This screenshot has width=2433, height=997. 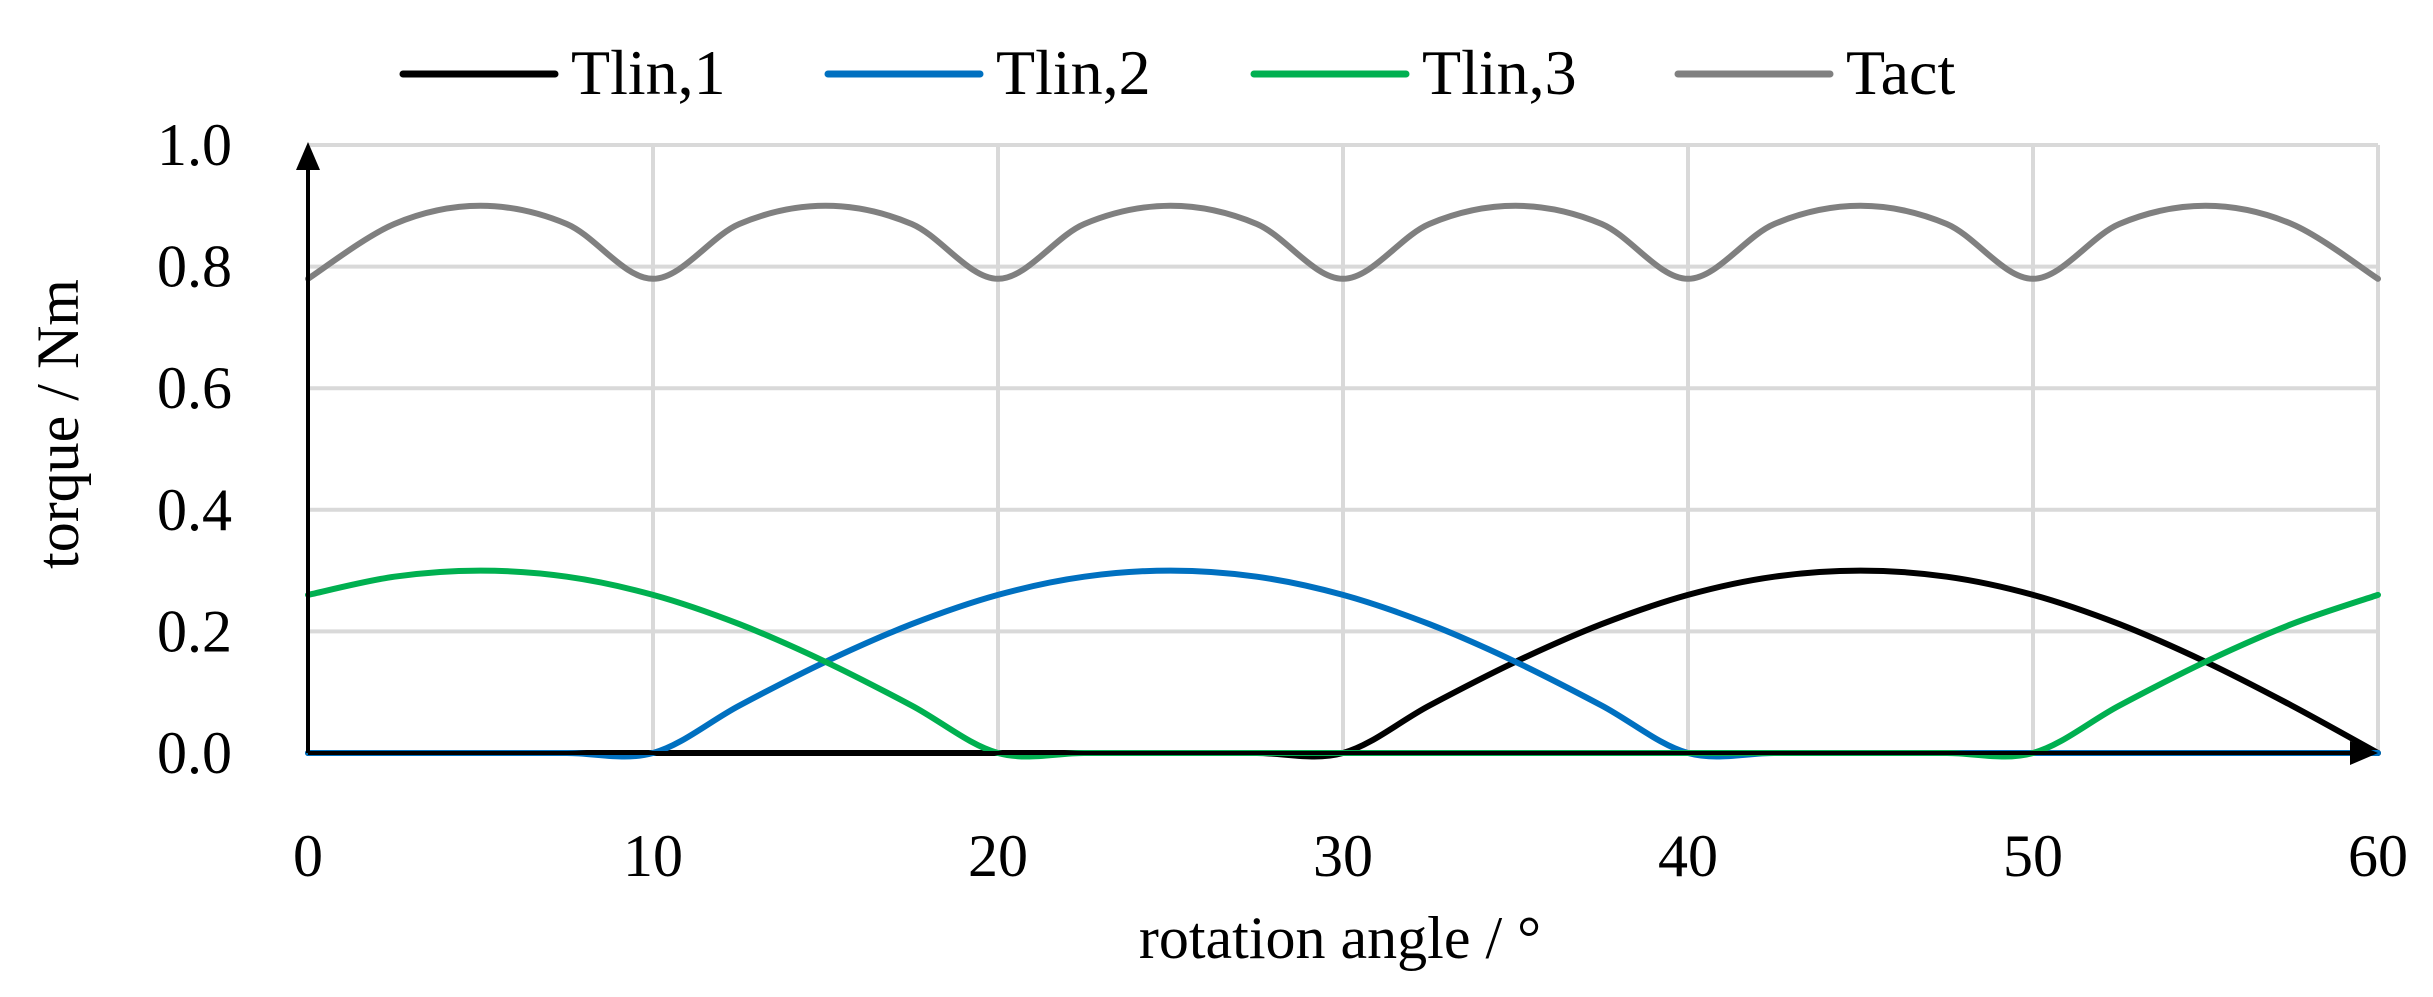 What do you see at coordinates (194, 388) in the screenshot?
I see `y-tick-label: 0.6` at bounding box center [194, 388].